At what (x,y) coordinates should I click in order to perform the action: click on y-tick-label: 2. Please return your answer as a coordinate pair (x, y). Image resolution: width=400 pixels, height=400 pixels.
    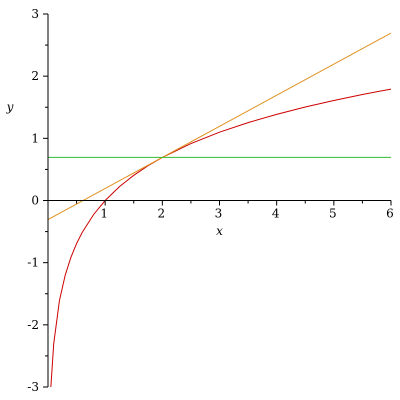
    Looking at the image, I should click on (35, 76).